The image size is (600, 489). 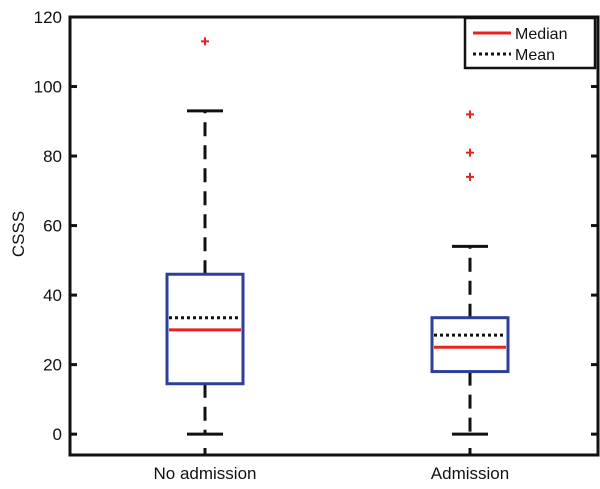 I want to click on legend-box, so click(x=530, y=43).